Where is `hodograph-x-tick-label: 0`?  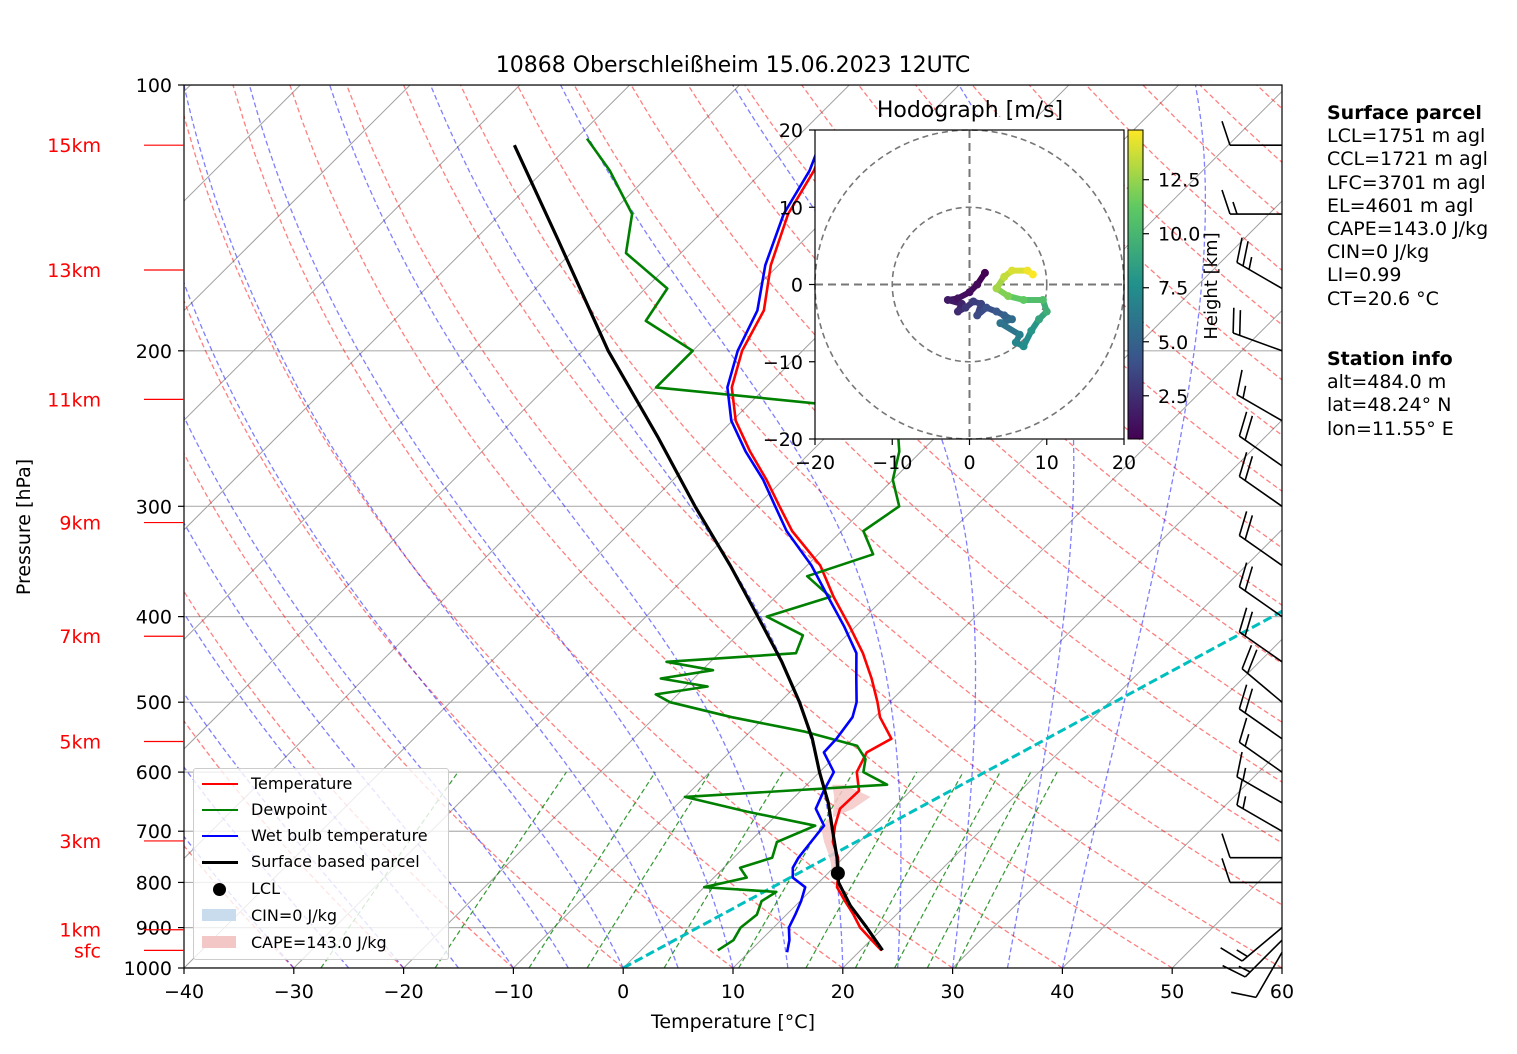
hodograph-x-tick-label: 0 is located at coordinates (969, 463).